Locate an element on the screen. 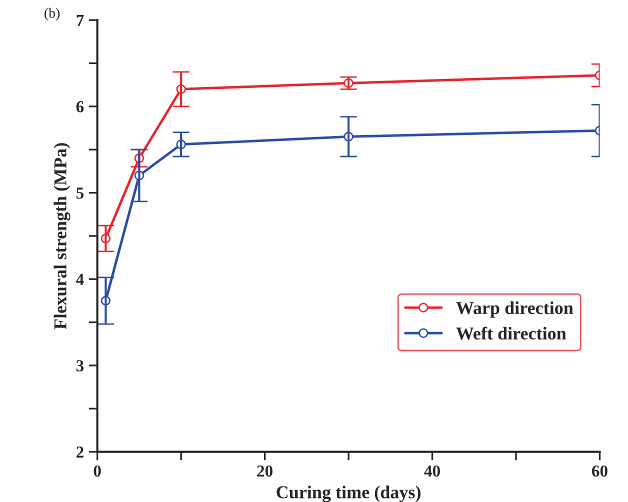  y-tick-label: 3 is located at coordinates (80, 366).